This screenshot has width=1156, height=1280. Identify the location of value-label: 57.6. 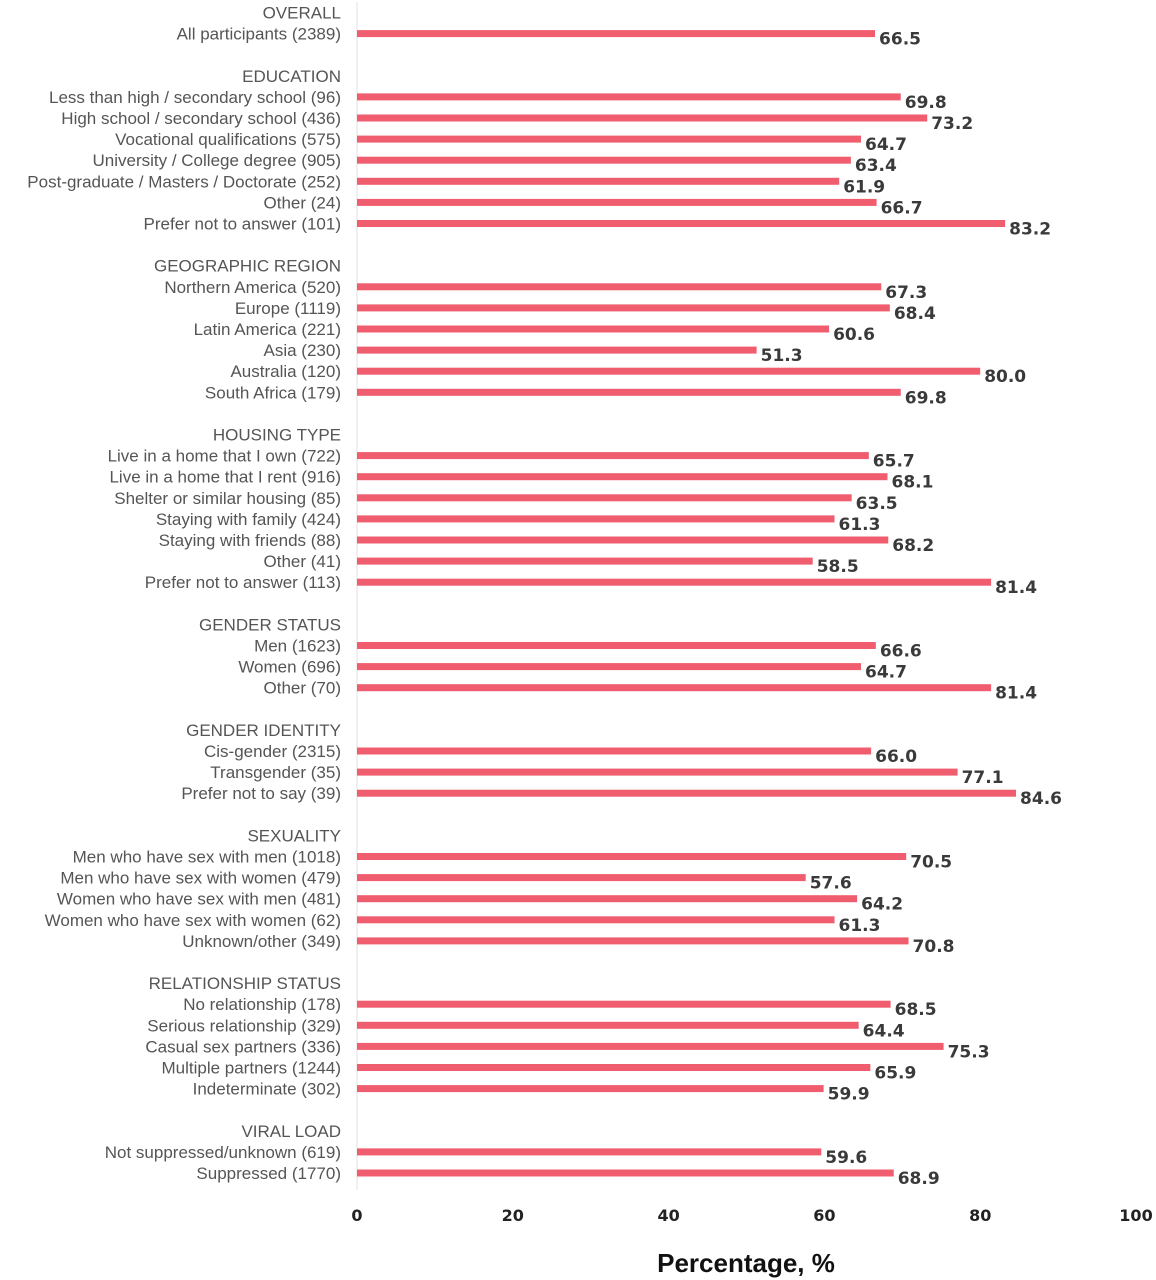
(831, 884).